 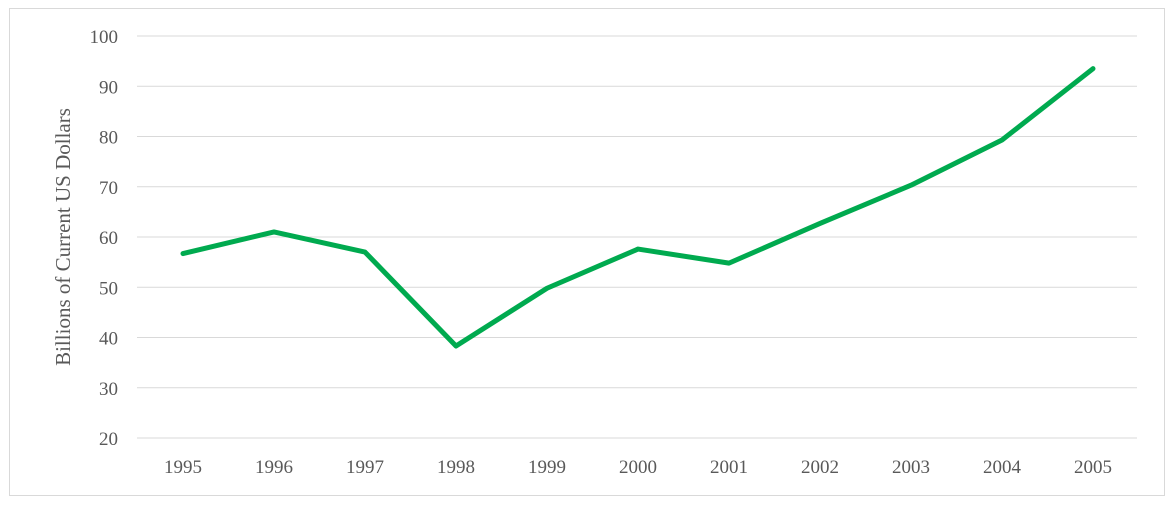 I want to click on x-tick-label: 1995, so click(x=183, y=467).